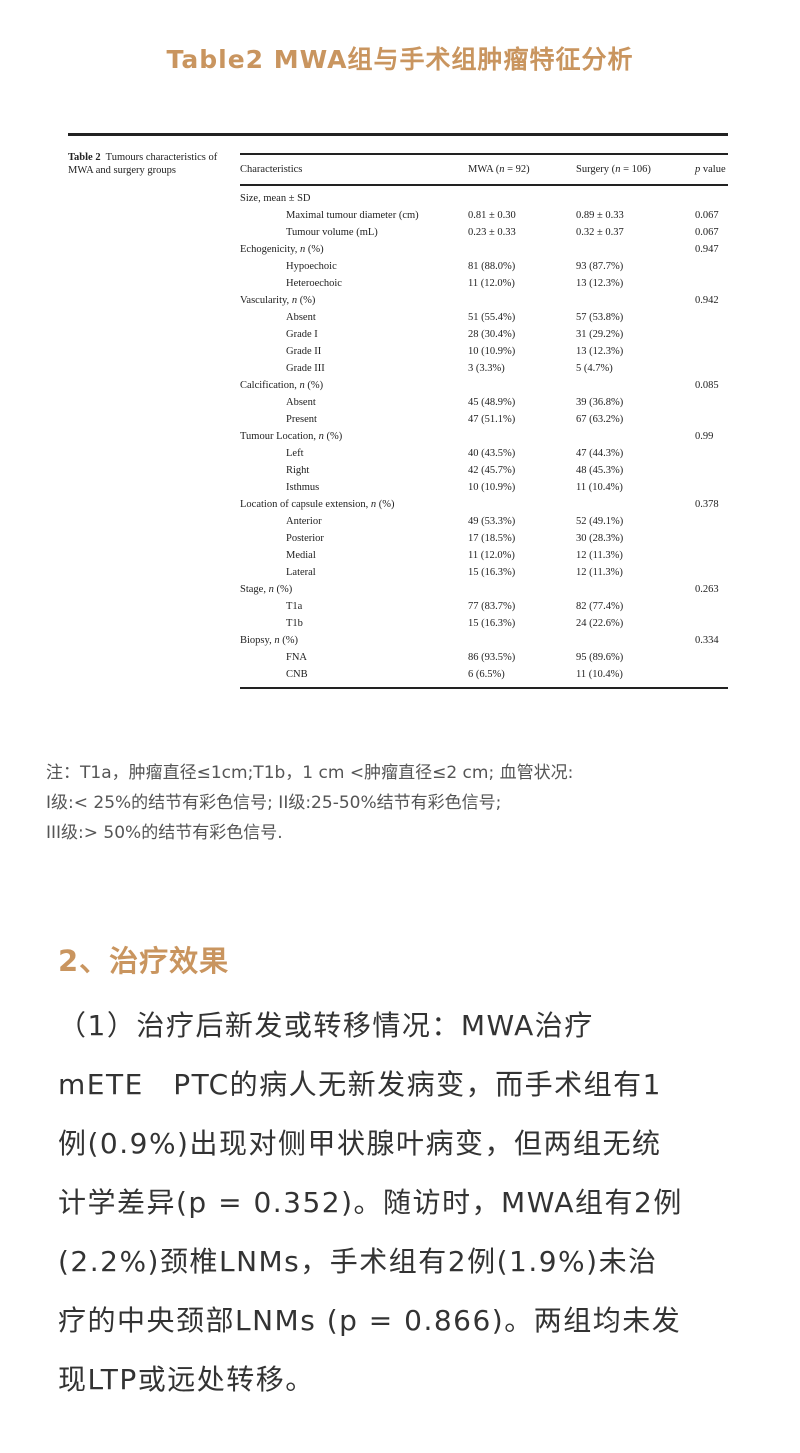  Describe the element at coordinates (304, 521) in the screenshot. I see `row-label: Anterior` at that location.